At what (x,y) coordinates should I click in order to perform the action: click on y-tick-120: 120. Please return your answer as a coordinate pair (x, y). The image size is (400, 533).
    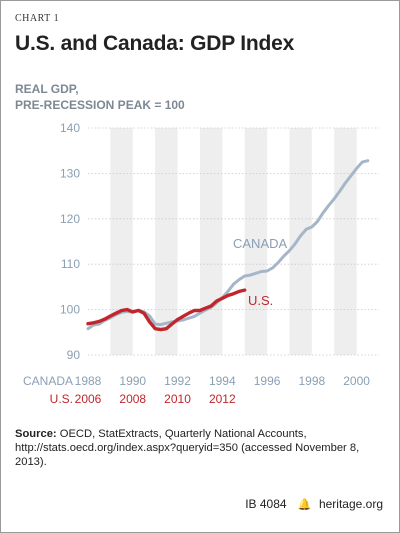
    Looking at the image, I should click on (70, 219).